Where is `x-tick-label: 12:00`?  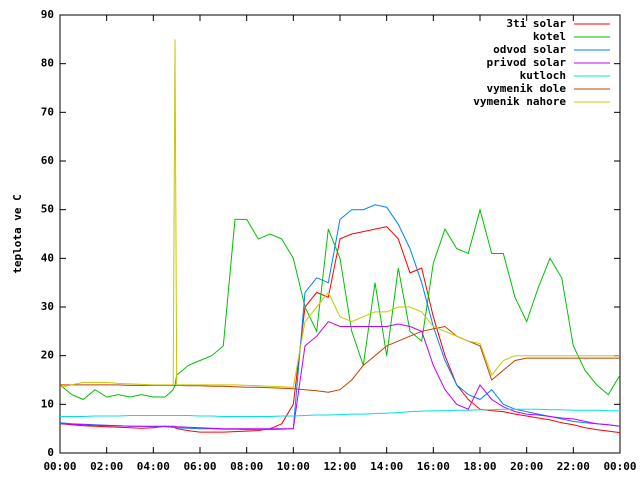 x-tick-label: 12:00 is located at coordinates (339, 466).